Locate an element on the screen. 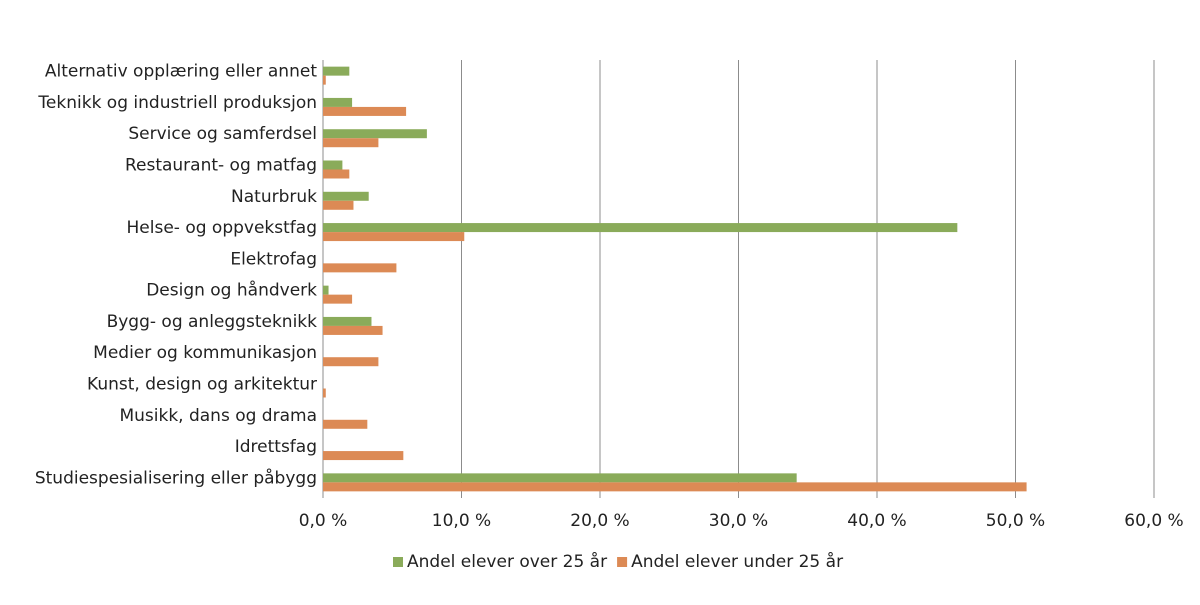 Image resolution: width=1200 pixels, height=605 pixels. y-tick-label: Medier og kommunikasjon is located at coordinates (205, 353).